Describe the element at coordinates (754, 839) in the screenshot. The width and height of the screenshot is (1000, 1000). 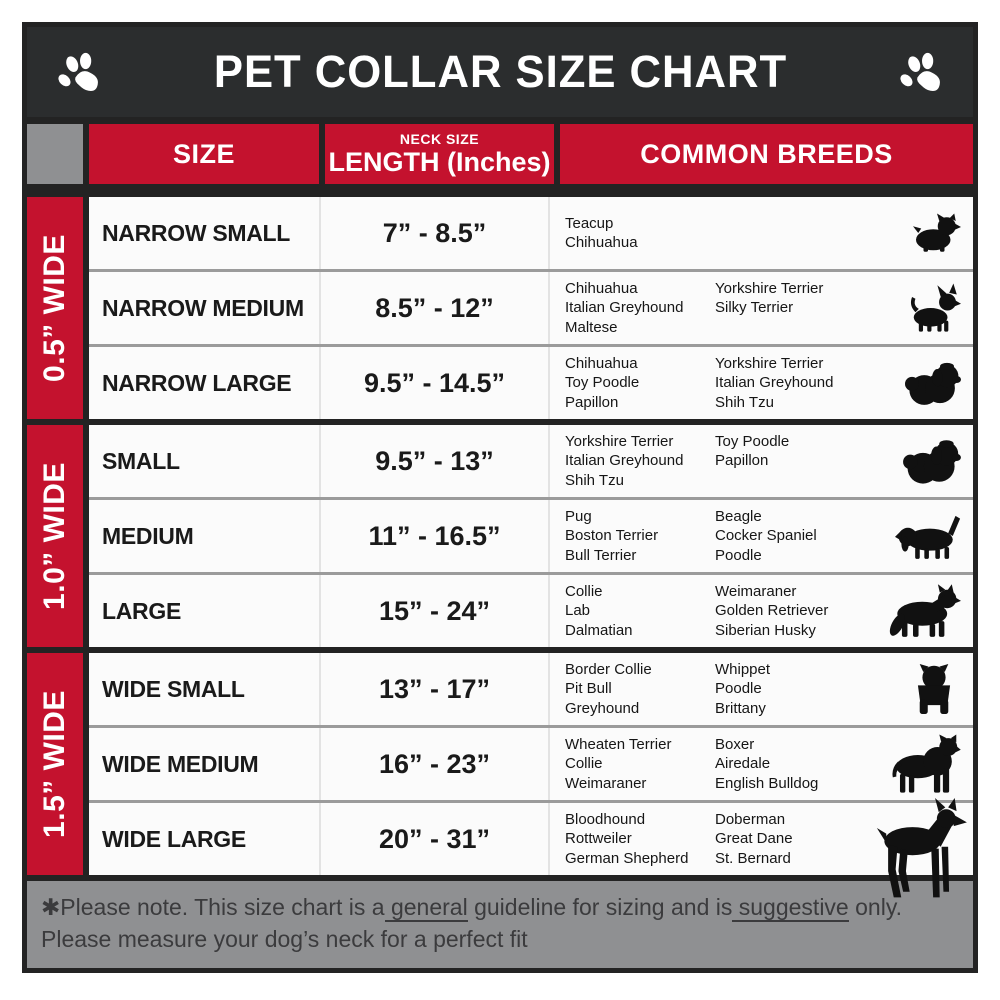
I see `breeds-list: Doberman Great Dane St. Bernard` at that location.